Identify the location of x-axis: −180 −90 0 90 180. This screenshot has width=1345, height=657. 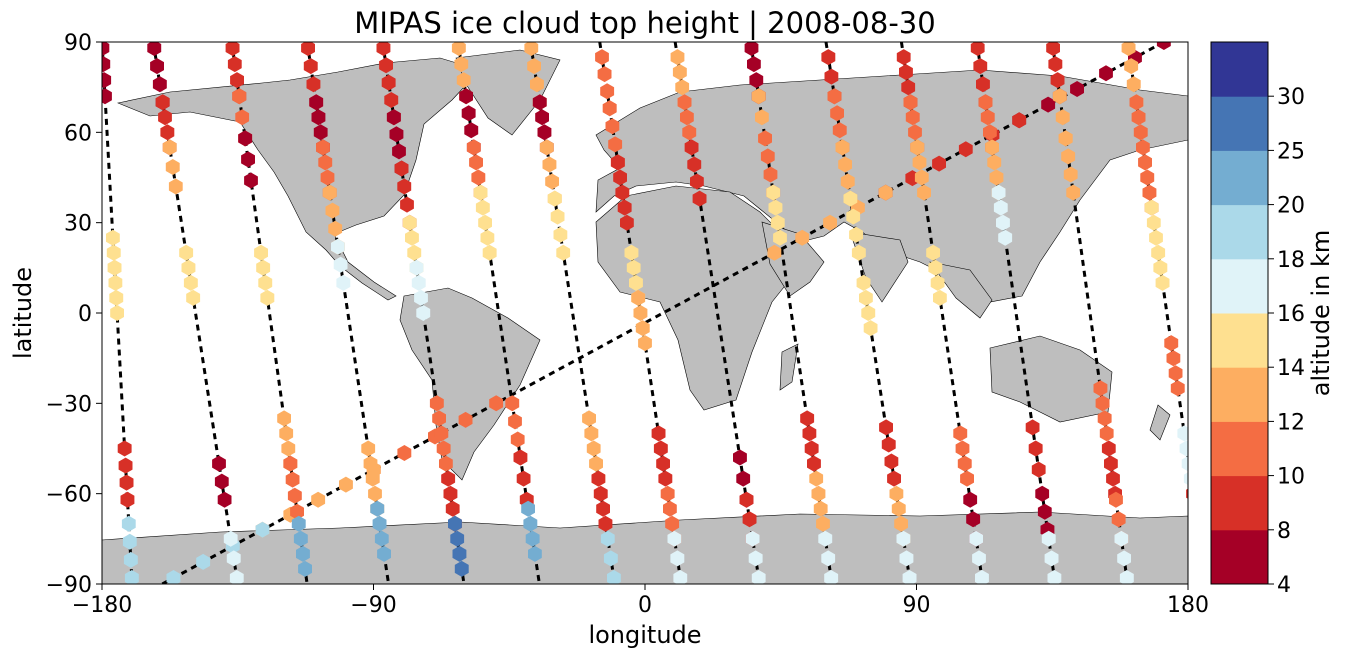
(640, 601).